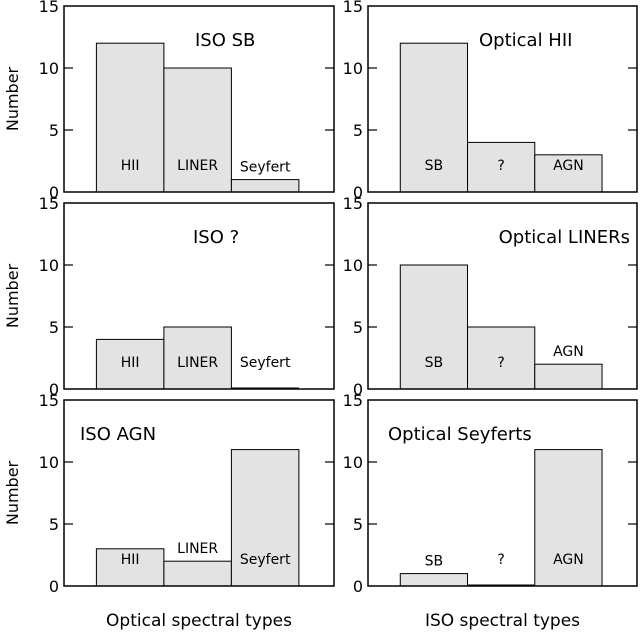  What do you see at coordinates (225, 40) in the screenshot?
I see `panel-title: ISO SB` at bounding box center [225, 40].